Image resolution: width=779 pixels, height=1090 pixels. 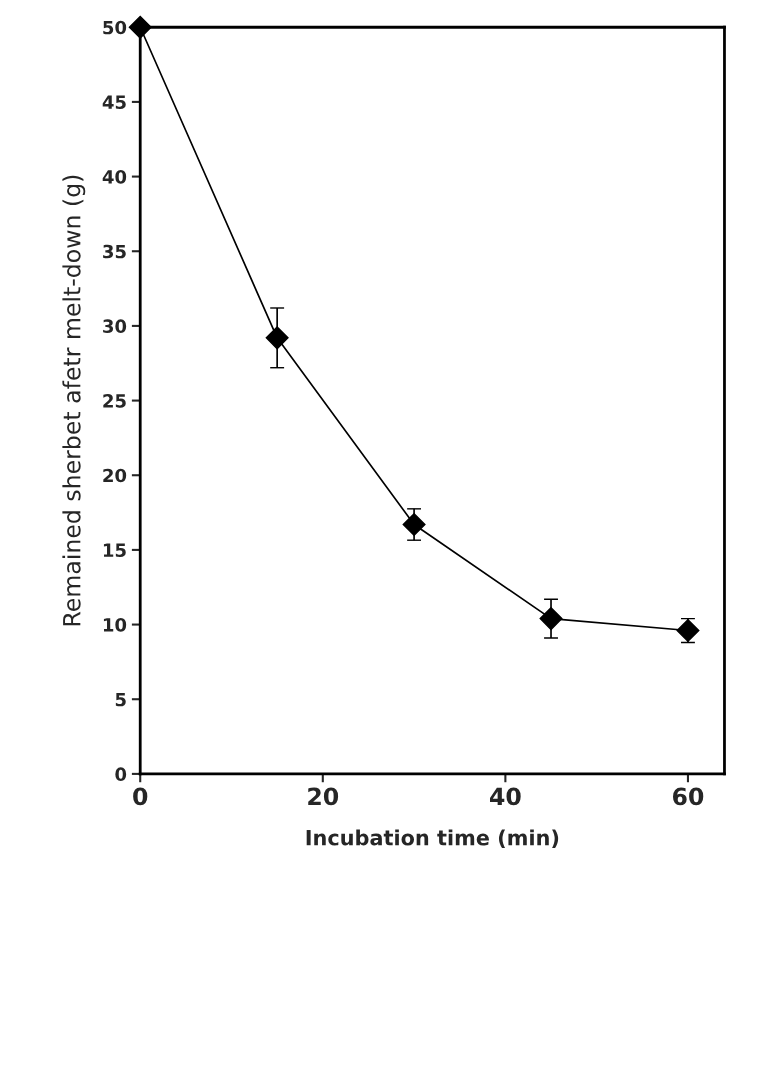 What do you see at coordinates (505, 796) in the screenshot?
I see `x-tick-label: 40` at bounding box center [505, 796].